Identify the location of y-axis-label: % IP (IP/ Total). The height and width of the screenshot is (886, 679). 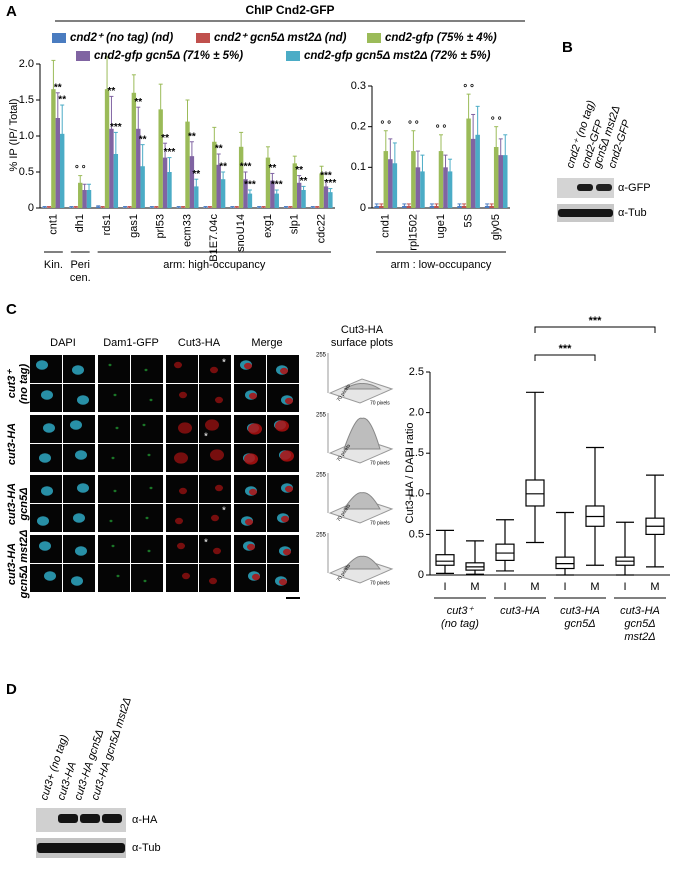
(14, 135).